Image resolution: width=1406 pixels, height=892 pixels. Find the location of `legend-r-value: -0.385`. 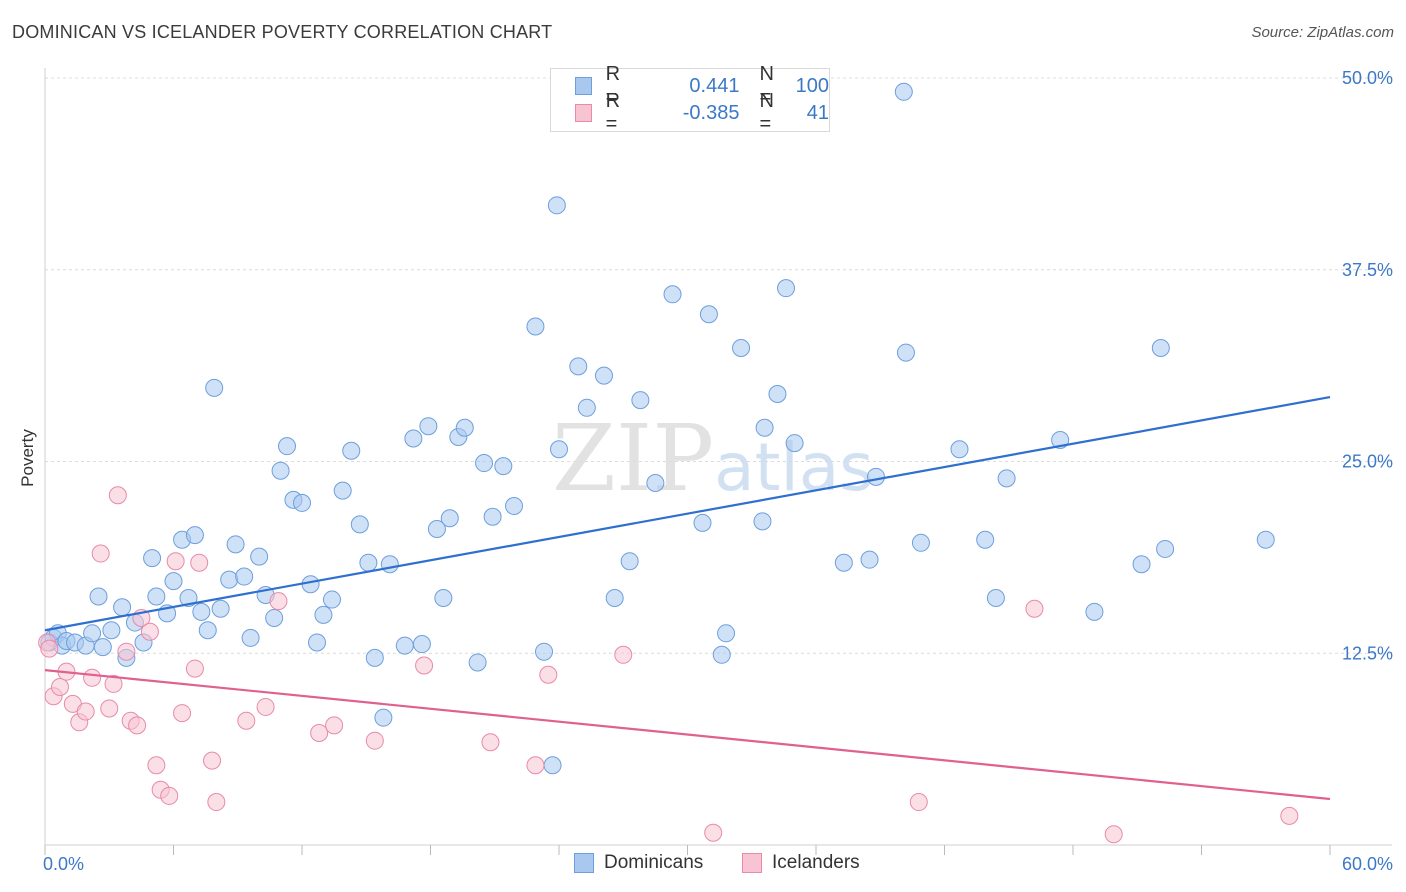

legend-r-value: -0.385 is located at coordinates (711, 112).